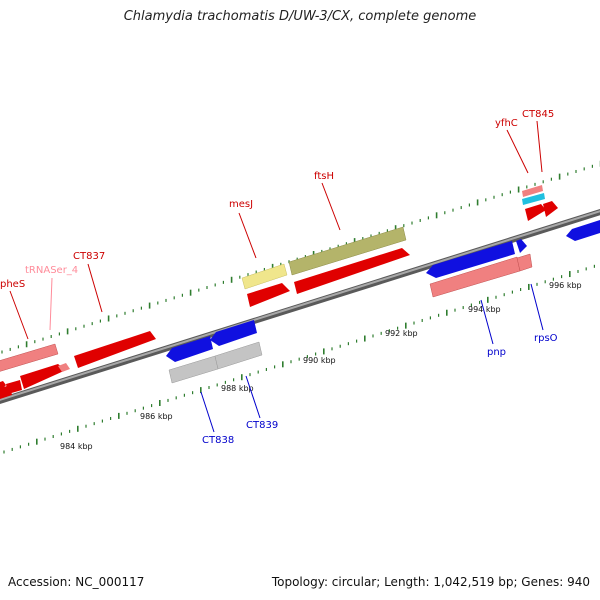 The image size is (600, 600). What do you see at coordinates (496, 352) in the screenshot?
I see `gene-label-pnp: pnp` at bounding box center [496, 352].